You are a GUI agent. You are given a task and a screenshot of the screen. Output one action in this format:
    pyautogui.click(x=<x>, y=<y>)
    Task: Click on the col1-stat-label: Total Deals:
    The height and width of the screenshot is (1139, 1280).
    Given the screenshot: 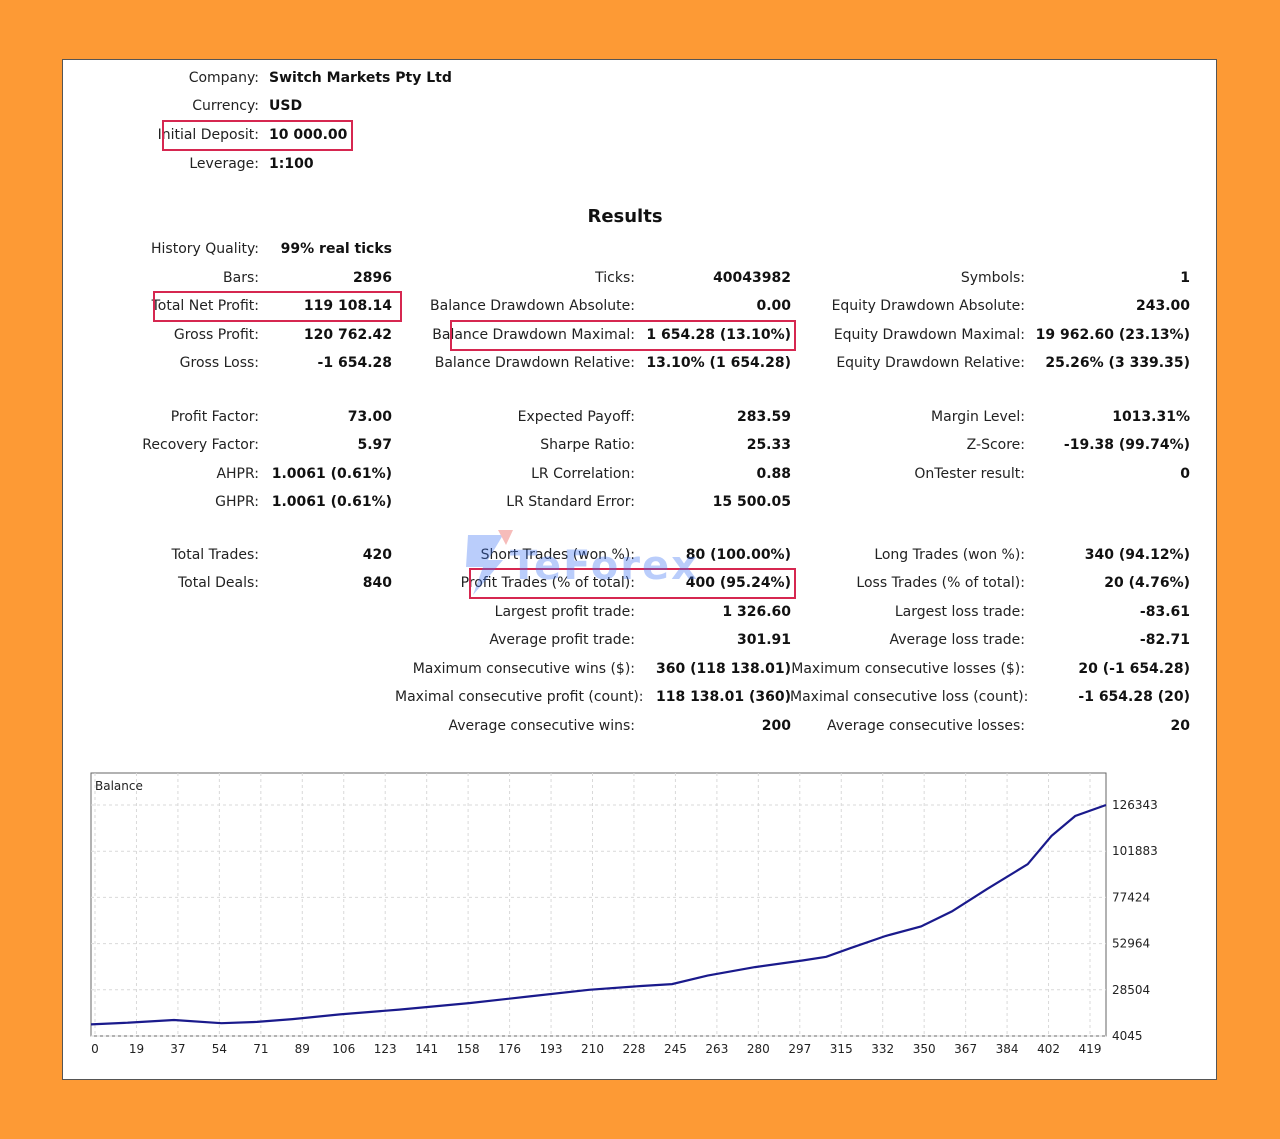 What is the action you would take?
    pyautogui.click(x=218, y=583)
    